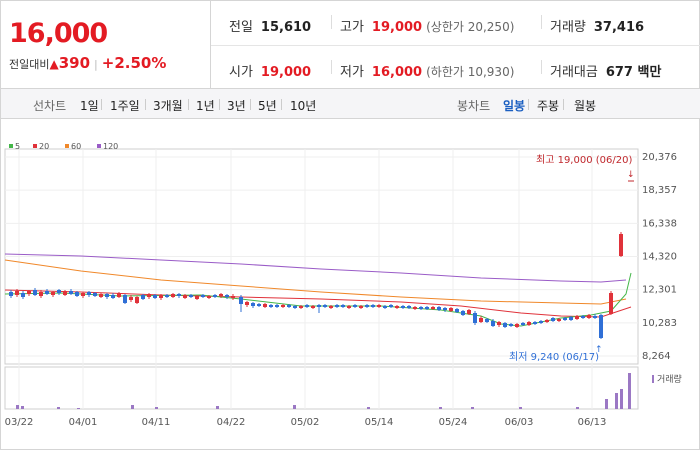 The width and height of the screenshot is (700, 451). What do you see at coordinates (303, 106) in the screenshot?
I see `tab-period-10y: 10년` at bounding box center [303, 106].